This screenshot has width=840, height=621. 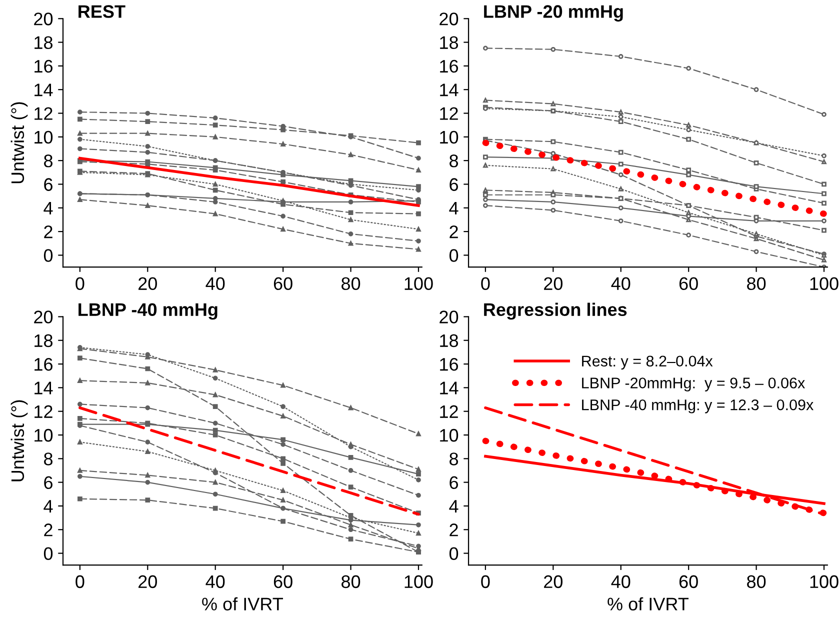 I want to click on legend-label: LBNP -20mmHg: y = 9.5 – 0.06x, so click(x=693, y=385).